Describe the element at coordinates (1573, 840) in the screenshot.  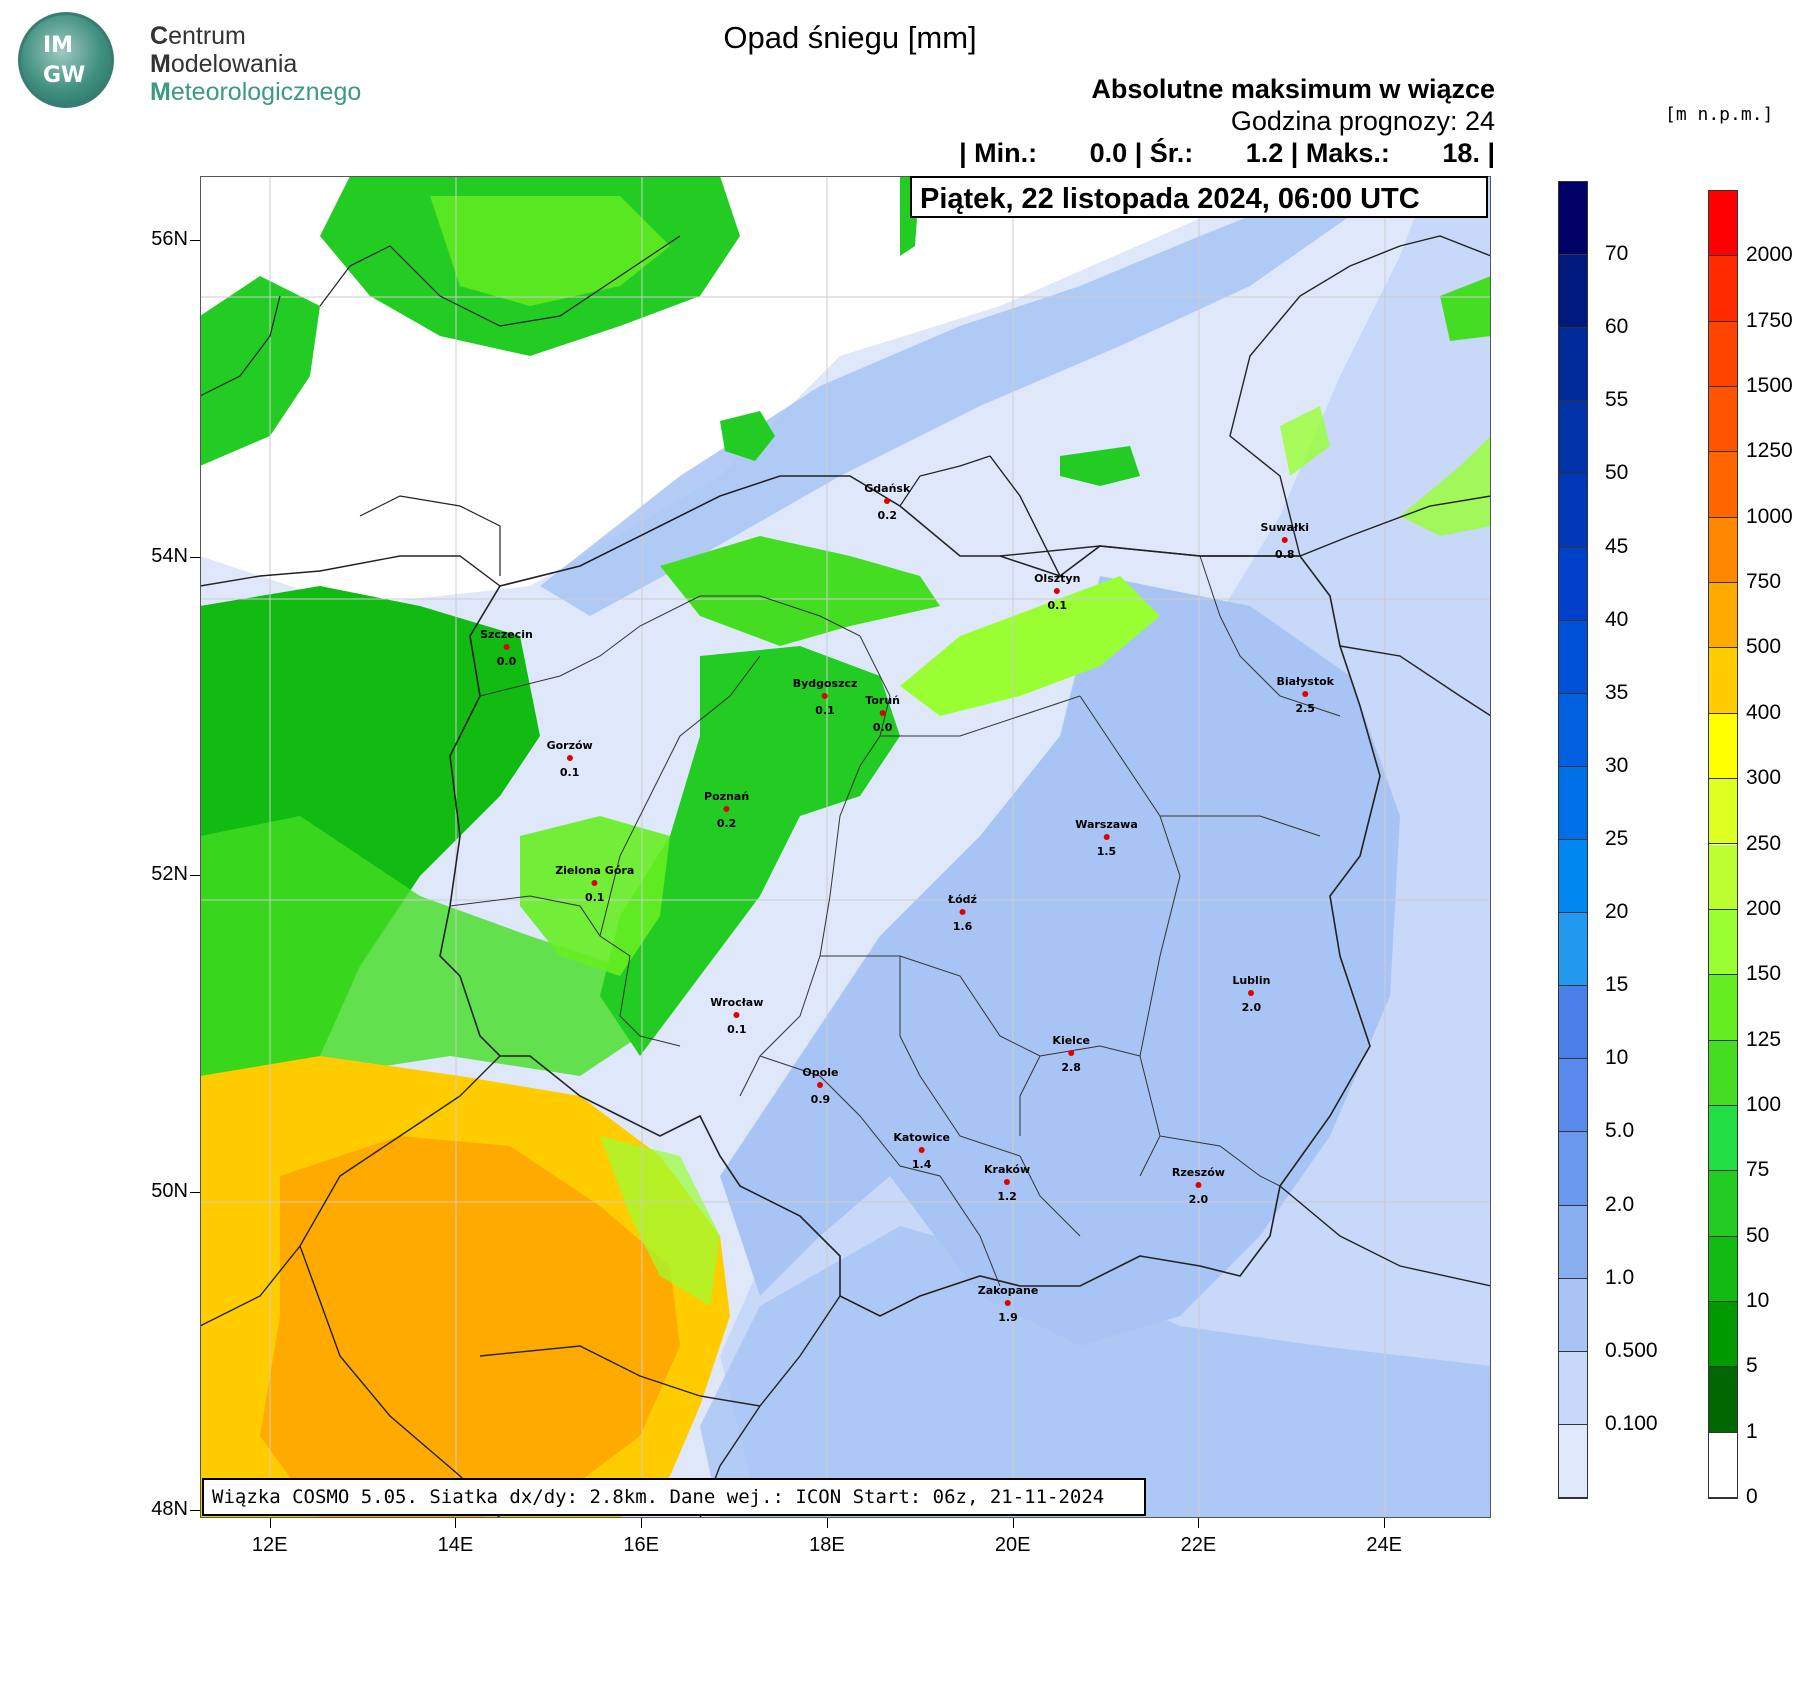
I see `snow-colorbar` at that location.